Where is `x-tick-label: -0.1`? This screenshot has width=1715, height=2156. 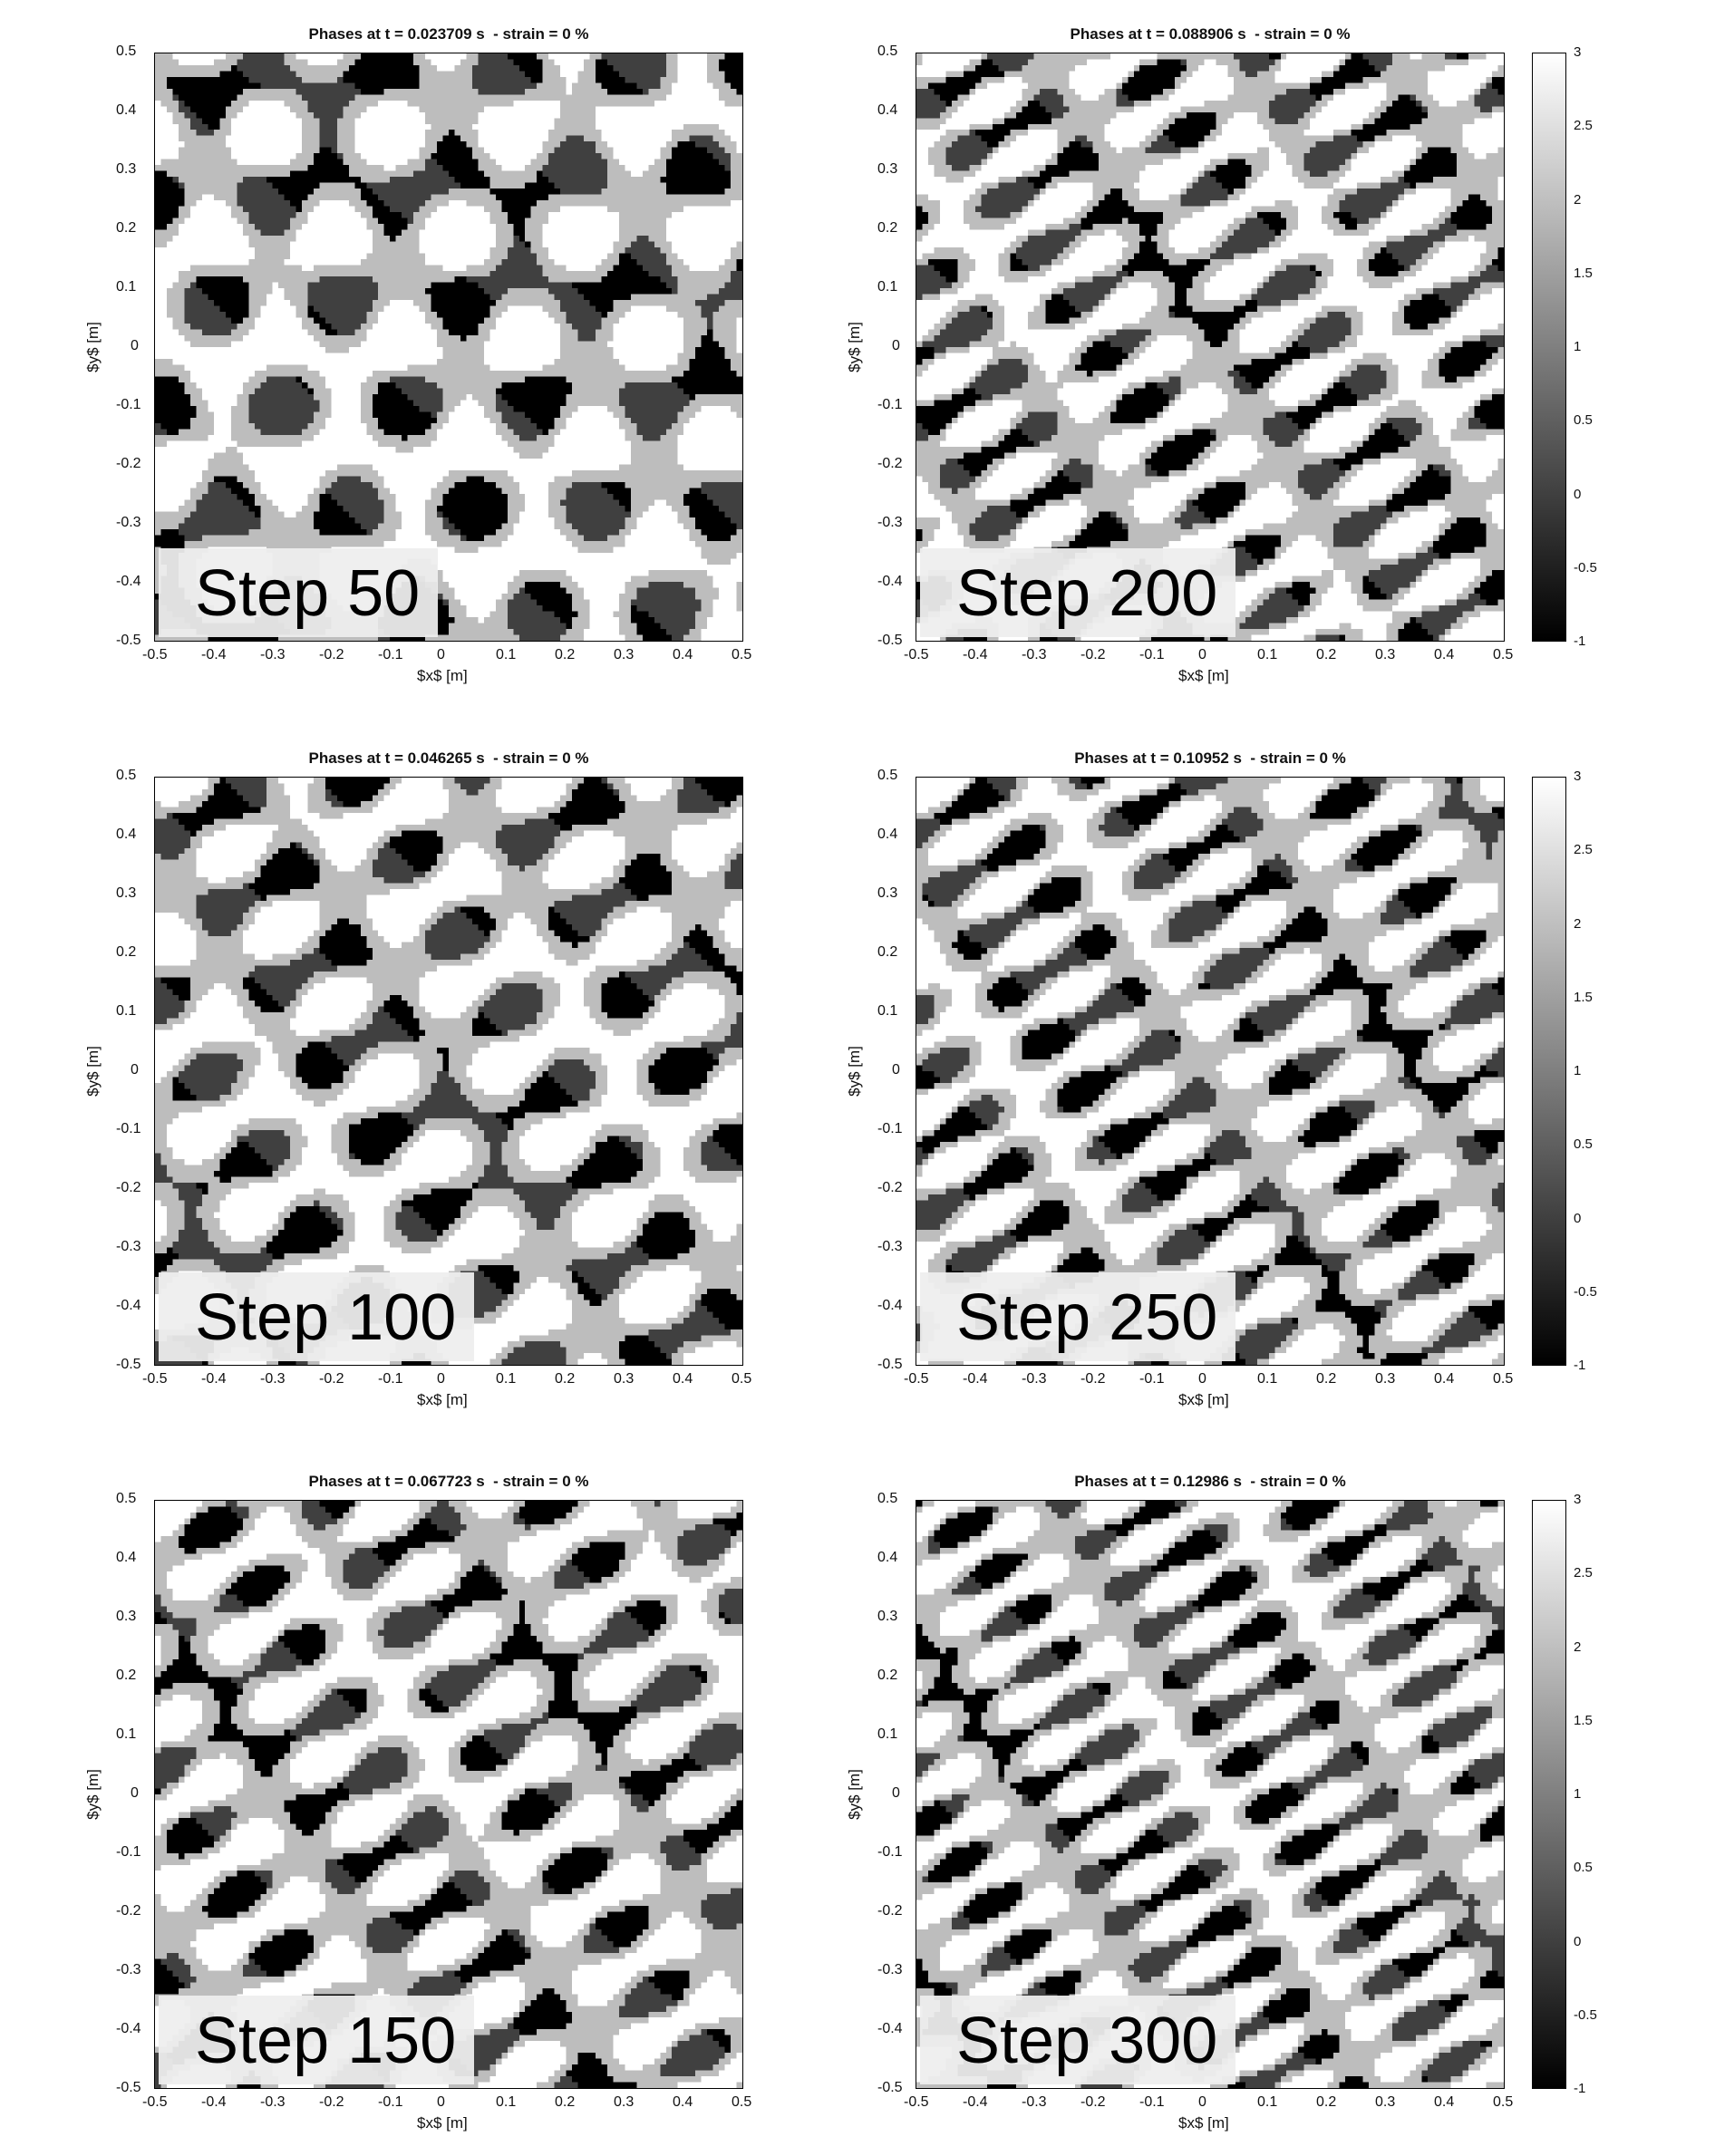 x-tick-label: -0.1 is located at coordinates (390, 2102).